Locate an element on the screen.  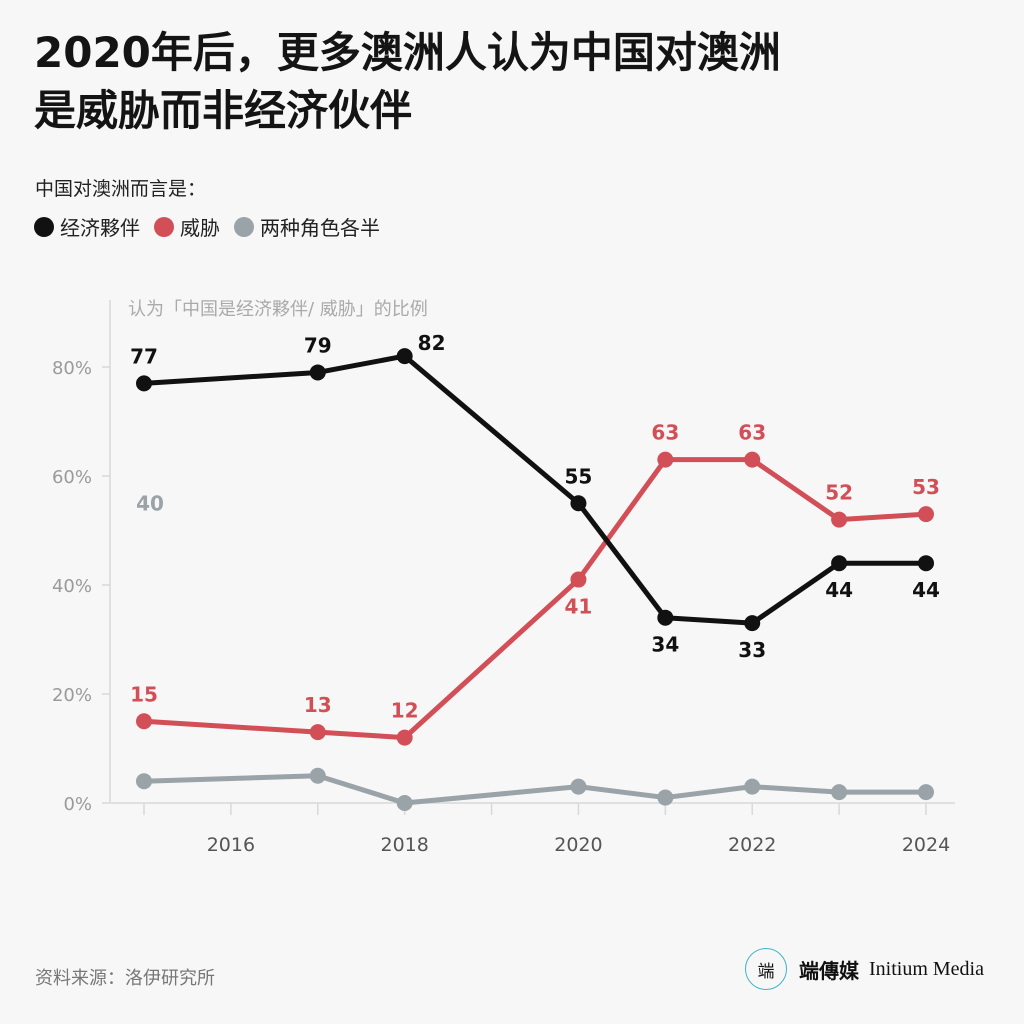
brand-name-en: Initium Media is located at coordinates (926, 968).